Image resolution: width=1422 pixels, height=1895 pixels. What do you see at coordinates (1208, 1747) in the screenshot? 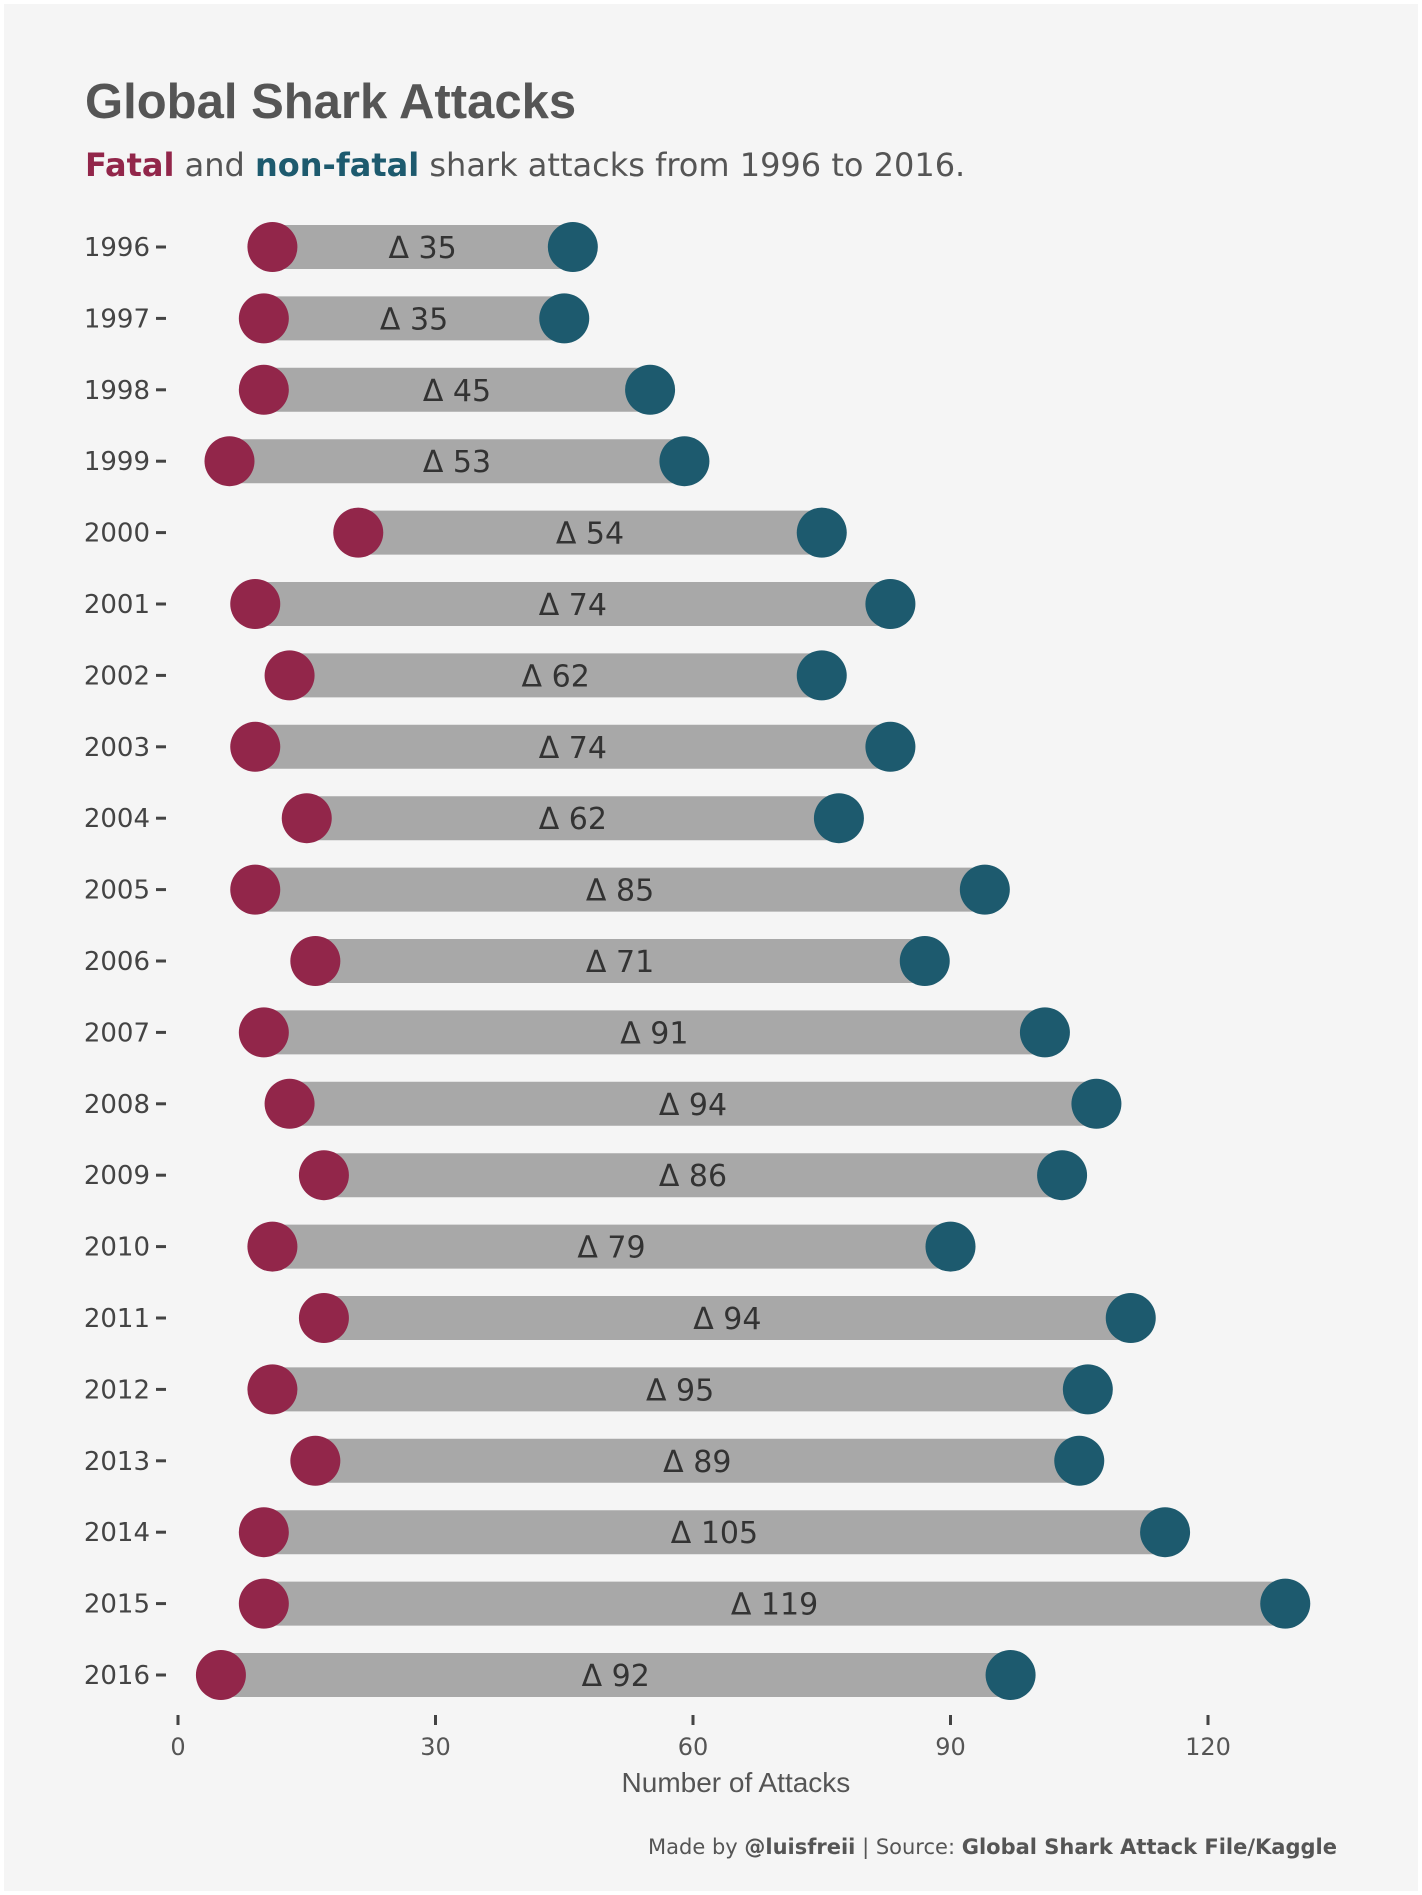
I see `x-tick-label-120: 120` at bounding box center [1208, 1747].